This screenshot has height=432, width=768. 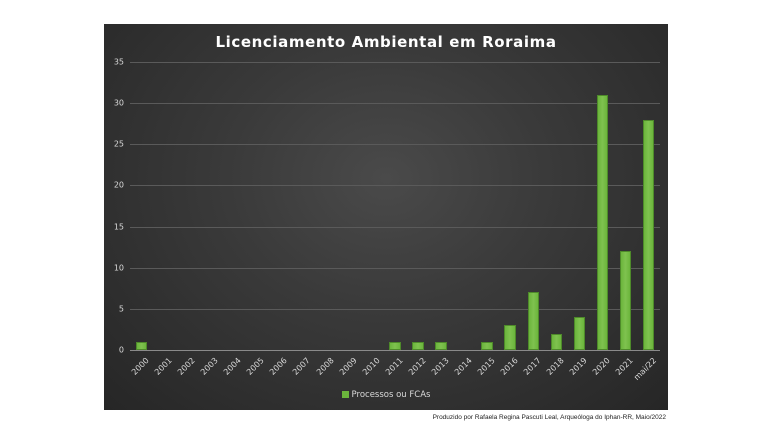 I want to click on x-tick-label: 2001, so click(x=163, y=366).